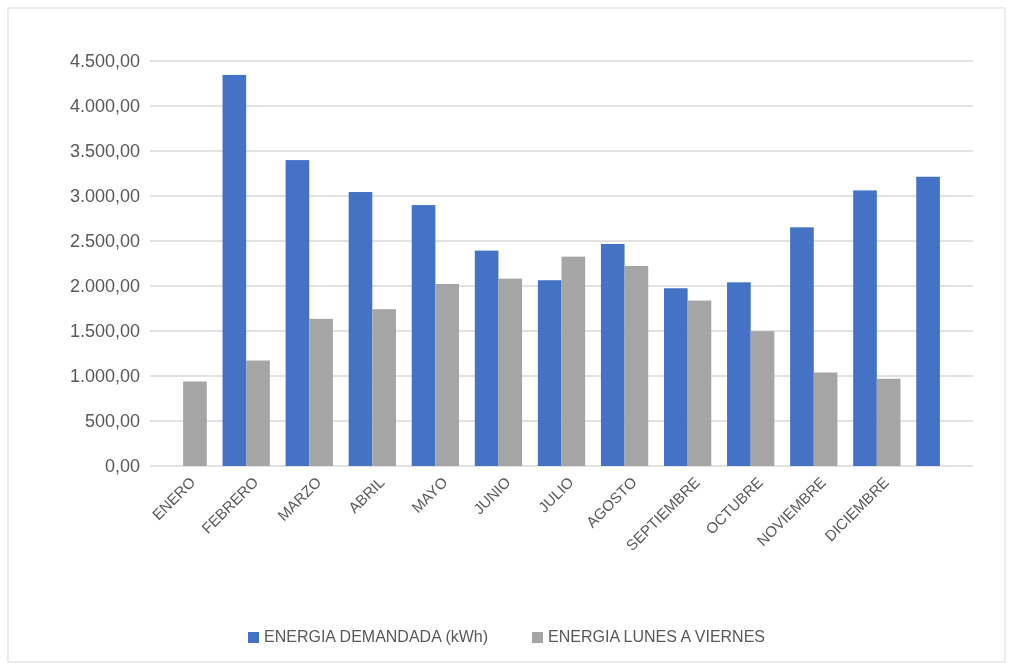 The width and height of the screenshot is (1013, 668). Describe the element at coordinates (104, 196) in the screenshot. I see `y-tick-label: 3.000,00` at that location.